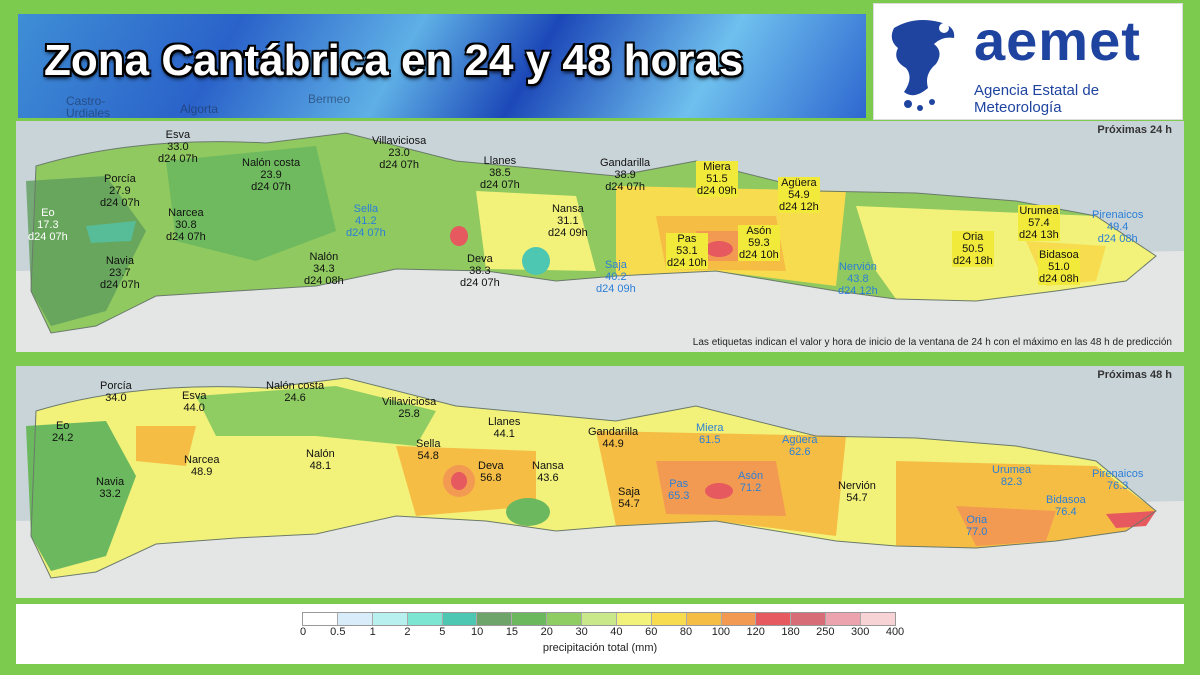 Image resolution: width=1200 pixels, height=675 pixels. I want to click on basin-label-porcia: Porcía 27.9 d24 07h, so click(120, 191).